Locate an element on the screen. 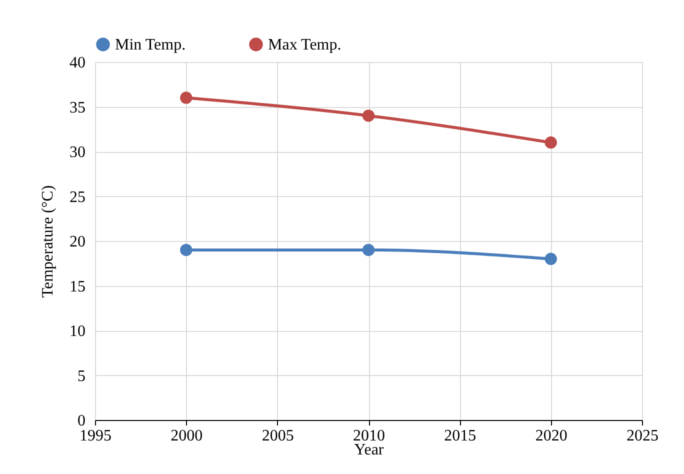 This screenshot has height=474, width=684. x-tick-label: 2010 is located at coordinates (369, 436).